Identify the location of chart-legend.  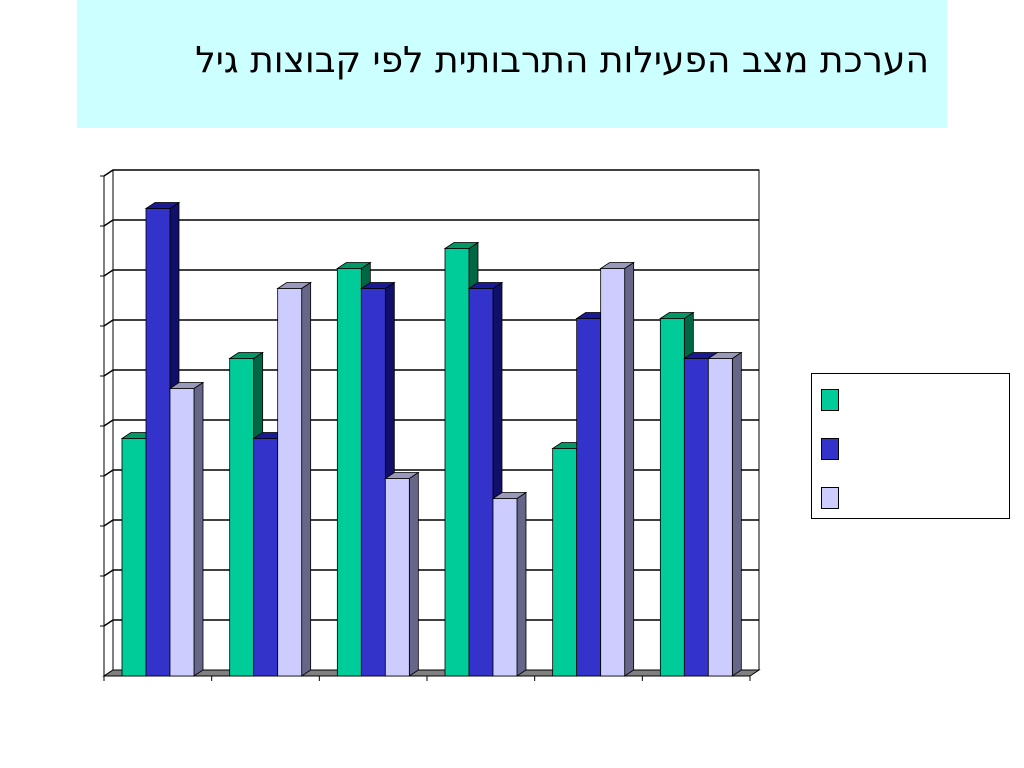
(910, 446).